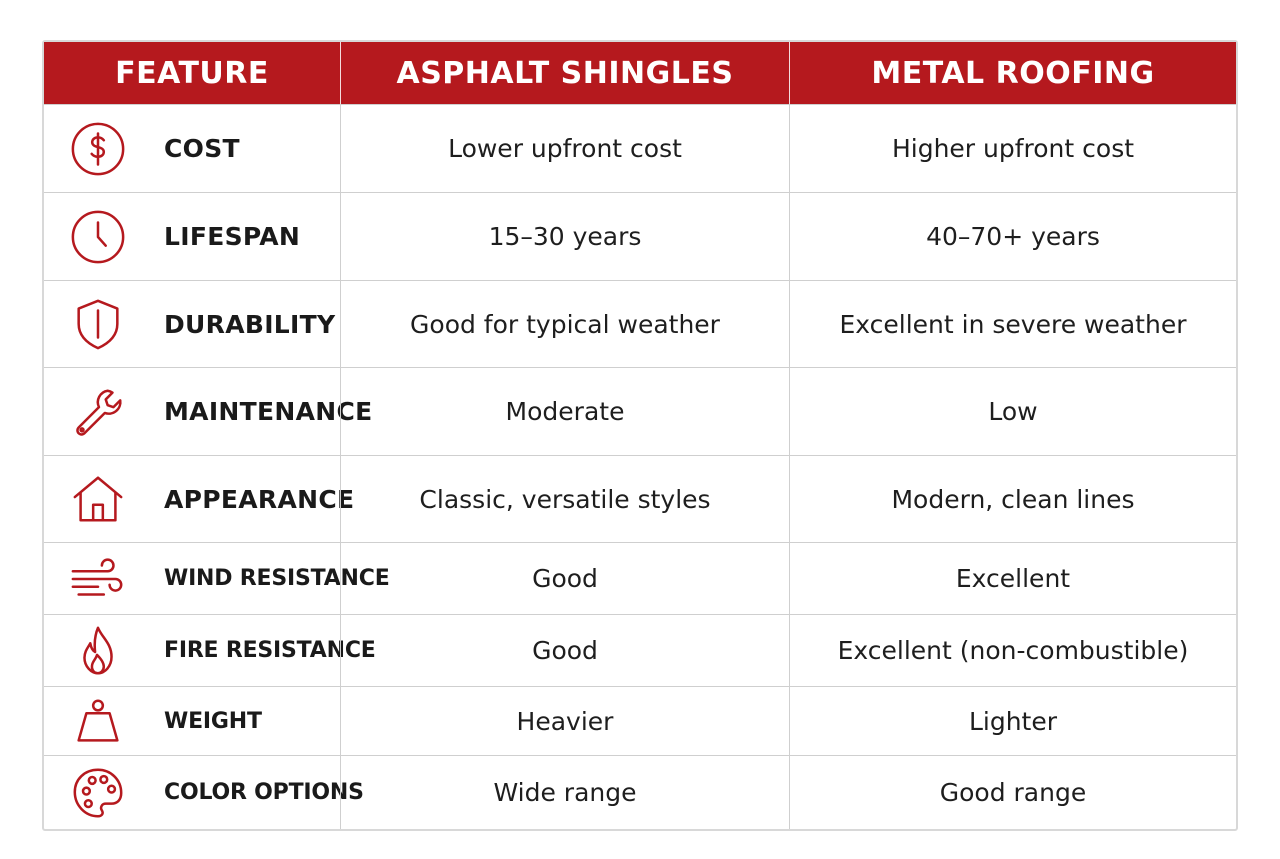 This screenshot has width=1280, height=859. I want to click on feature-label: MAINTENANCE, so click(268, 411).